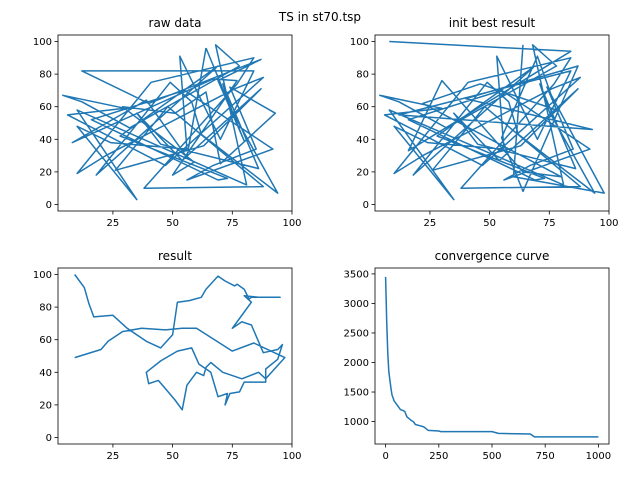 The width and height of the screenshot is (640, 485). Describe the element at coordinates (385, 456) in the screenshot. I see `x-tick-label: 0` at that location.